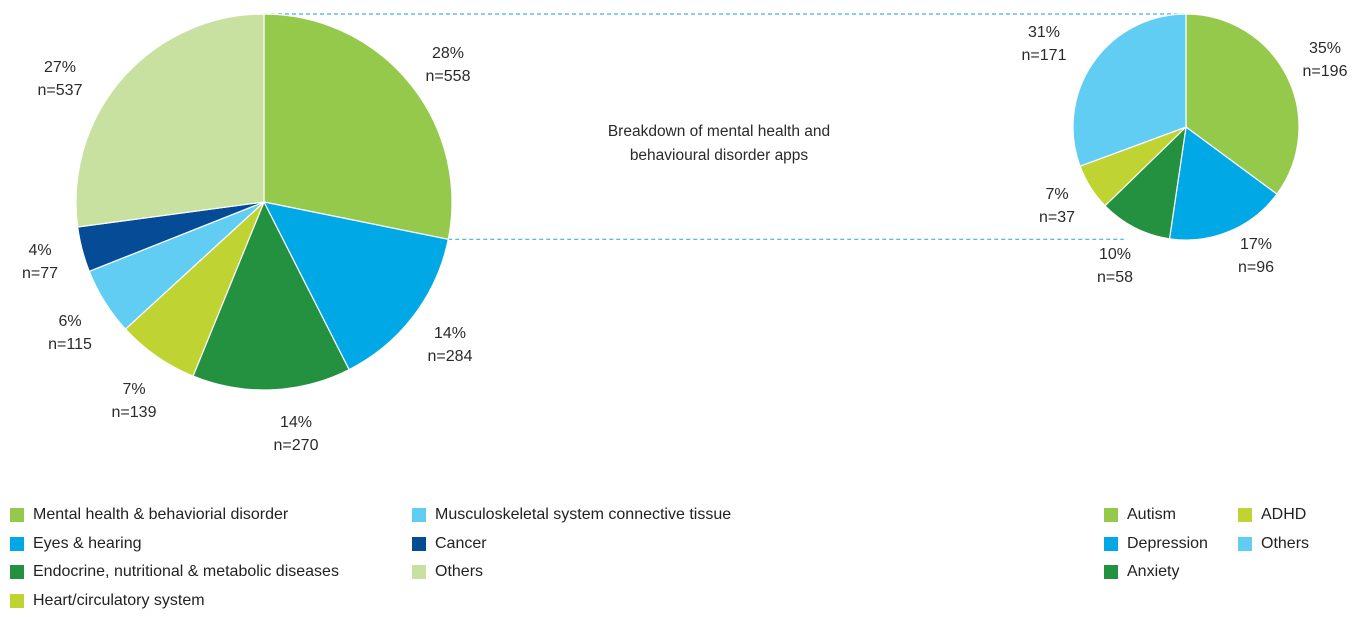 The width and height of the screenshot is (1368, 617). Describe the element at coordinates (1057, 206) in the screenshot. I see `breakdown-pie-data-label-adhd: 7% n=37` at that location.